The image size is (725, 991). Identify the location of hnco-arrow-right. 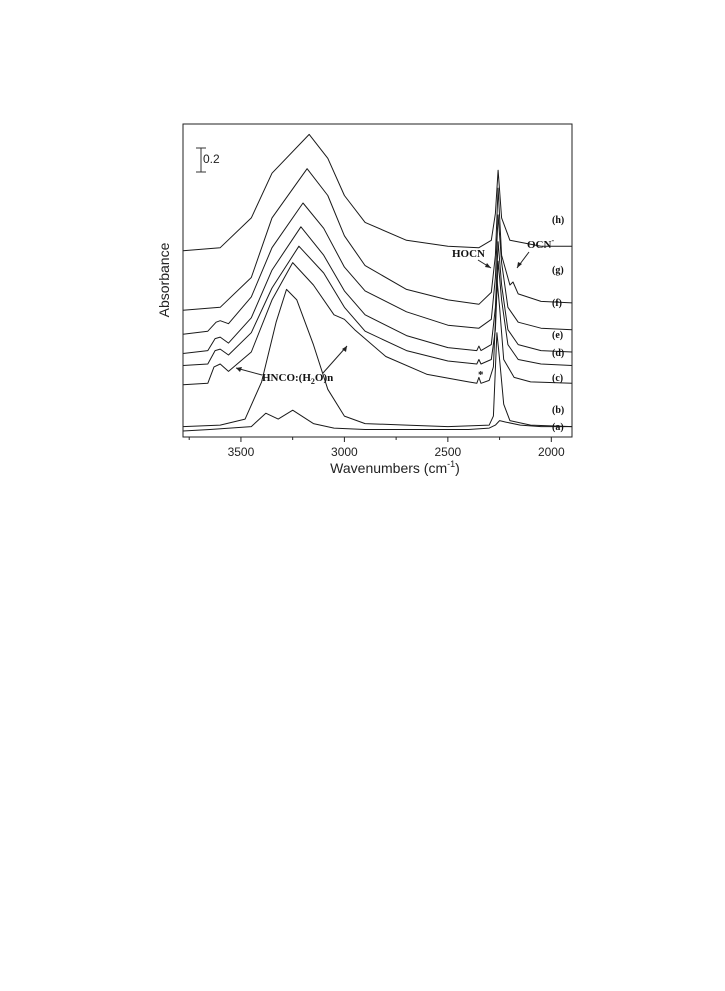
(335, 359).